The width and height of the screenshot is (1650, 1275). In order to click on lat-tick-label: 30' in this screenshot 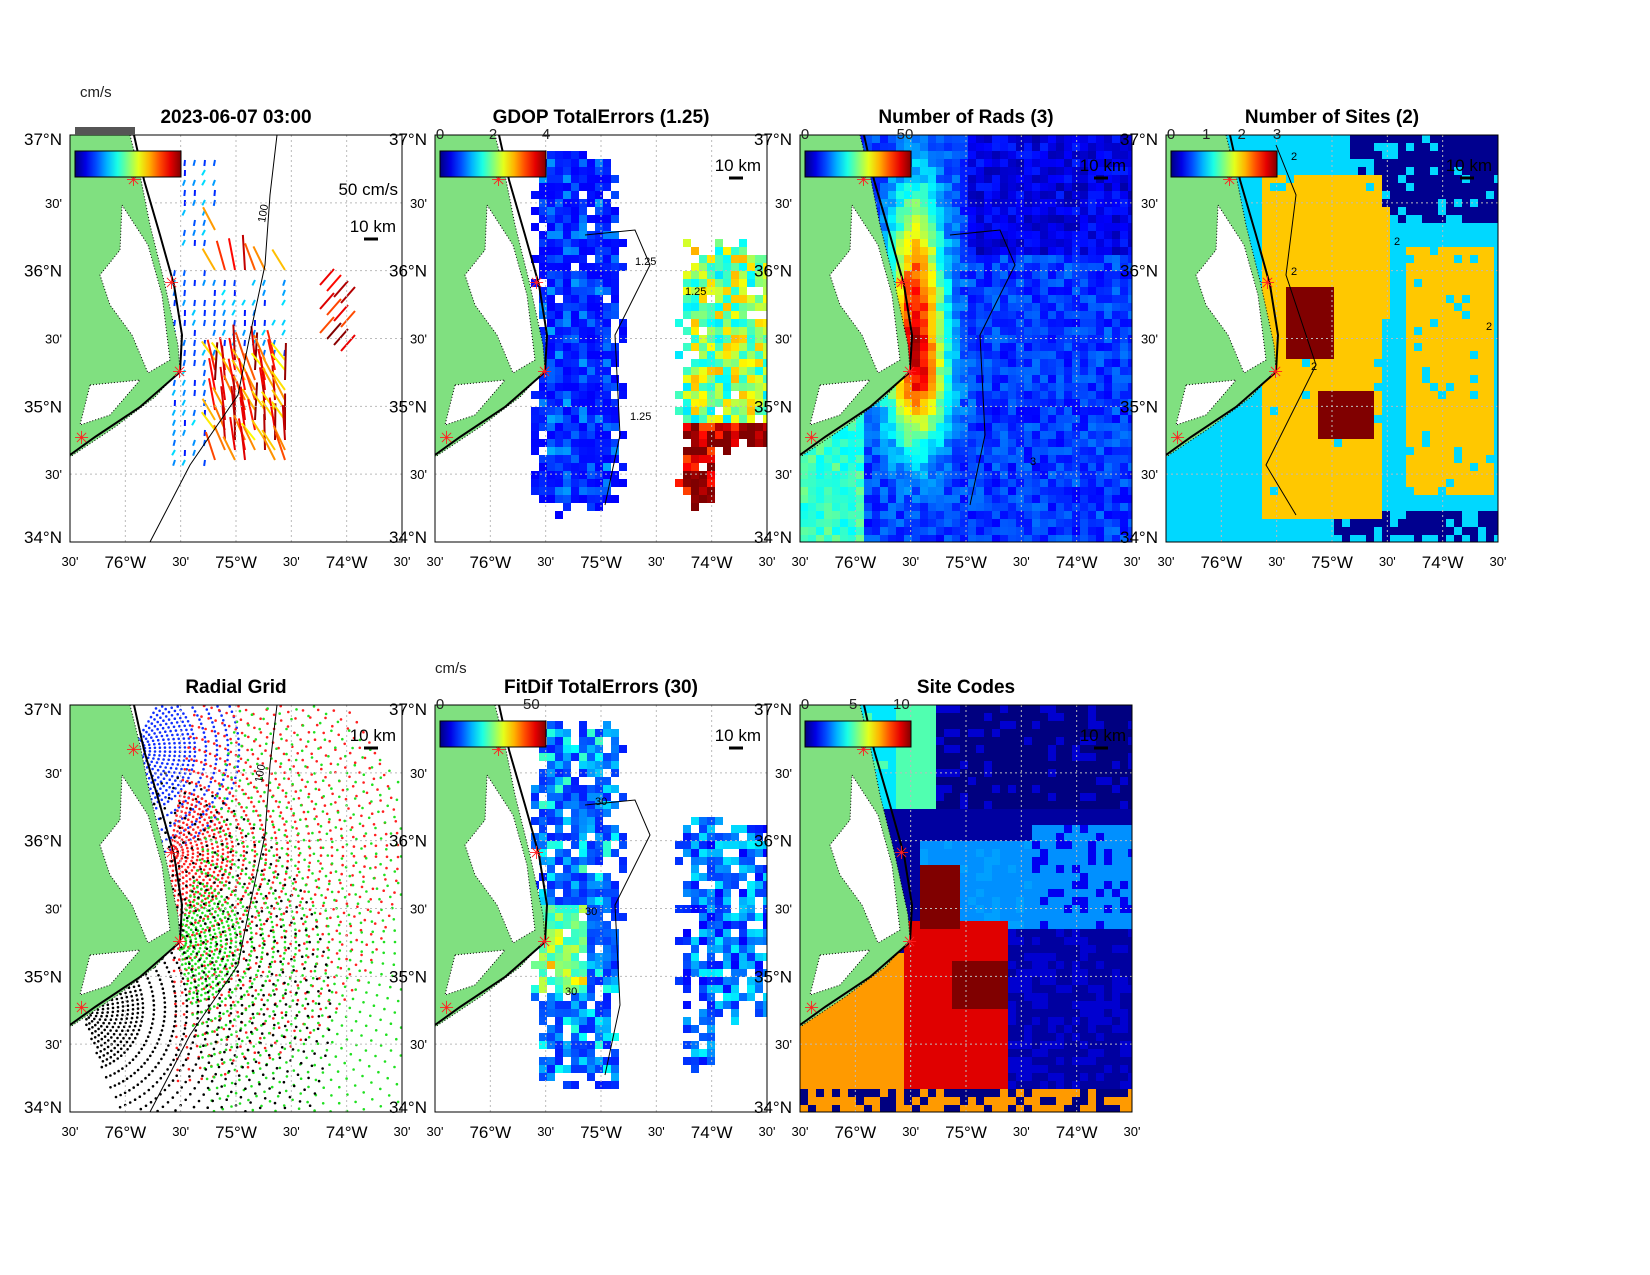, I will do `click(783, 203)`.